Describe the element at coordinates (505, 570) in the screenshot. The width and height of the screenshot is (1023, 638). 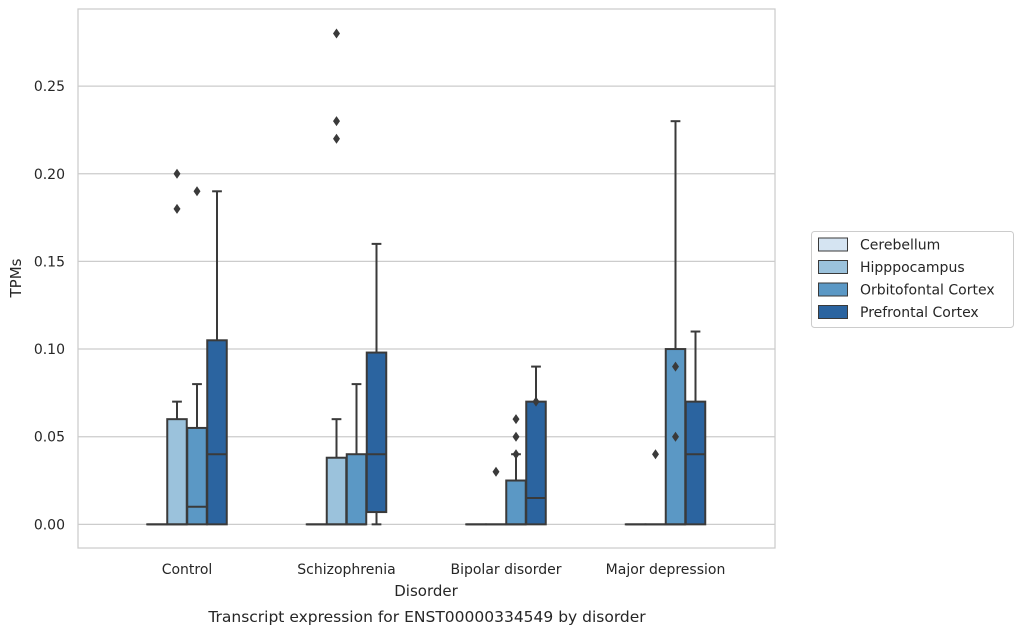
I see `x-tick-label: Bipolar disorder` at that location.